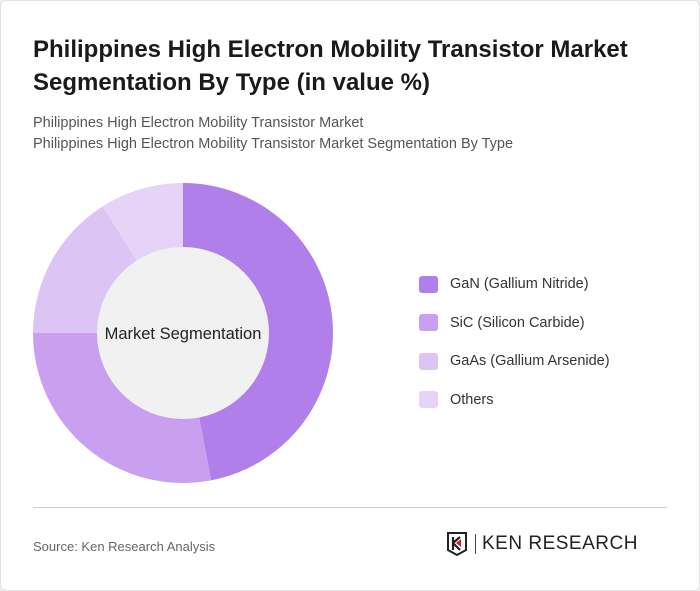  What do you see at coordinates (519, 284) in the screenshot?
I see `legend-label: GaN (Gallium Nitride)` at bounding box center [519, 284].